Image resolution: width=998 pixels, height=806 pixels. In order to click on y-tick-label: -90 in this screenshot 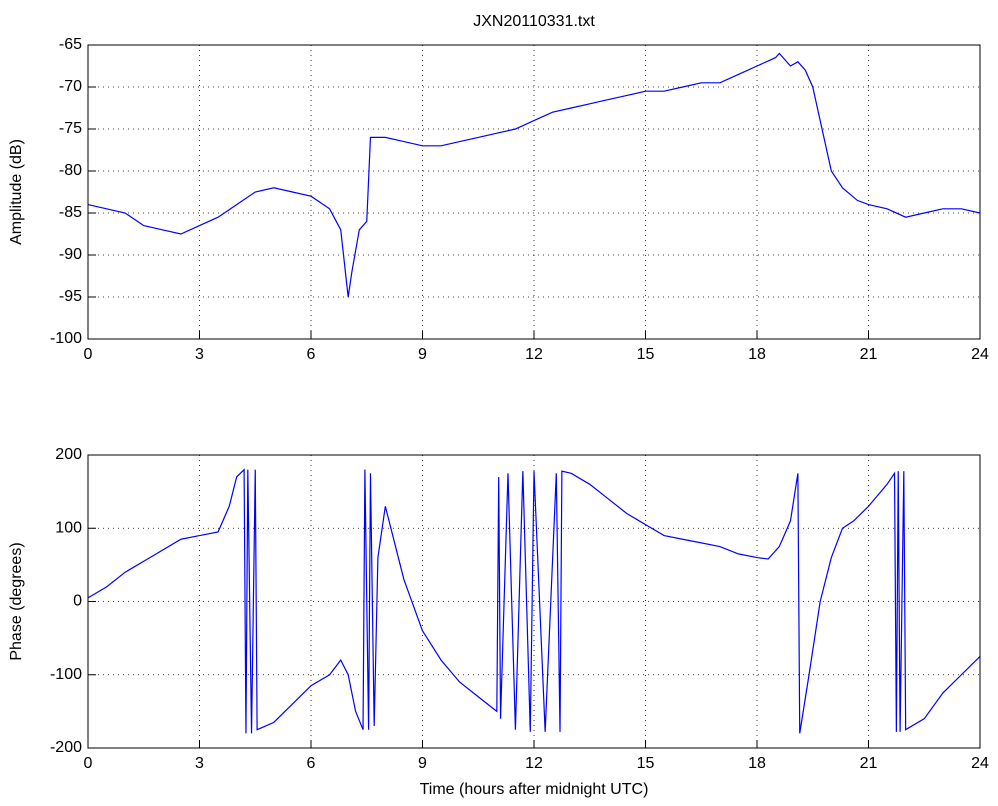, I will do `click(70, 254)`.